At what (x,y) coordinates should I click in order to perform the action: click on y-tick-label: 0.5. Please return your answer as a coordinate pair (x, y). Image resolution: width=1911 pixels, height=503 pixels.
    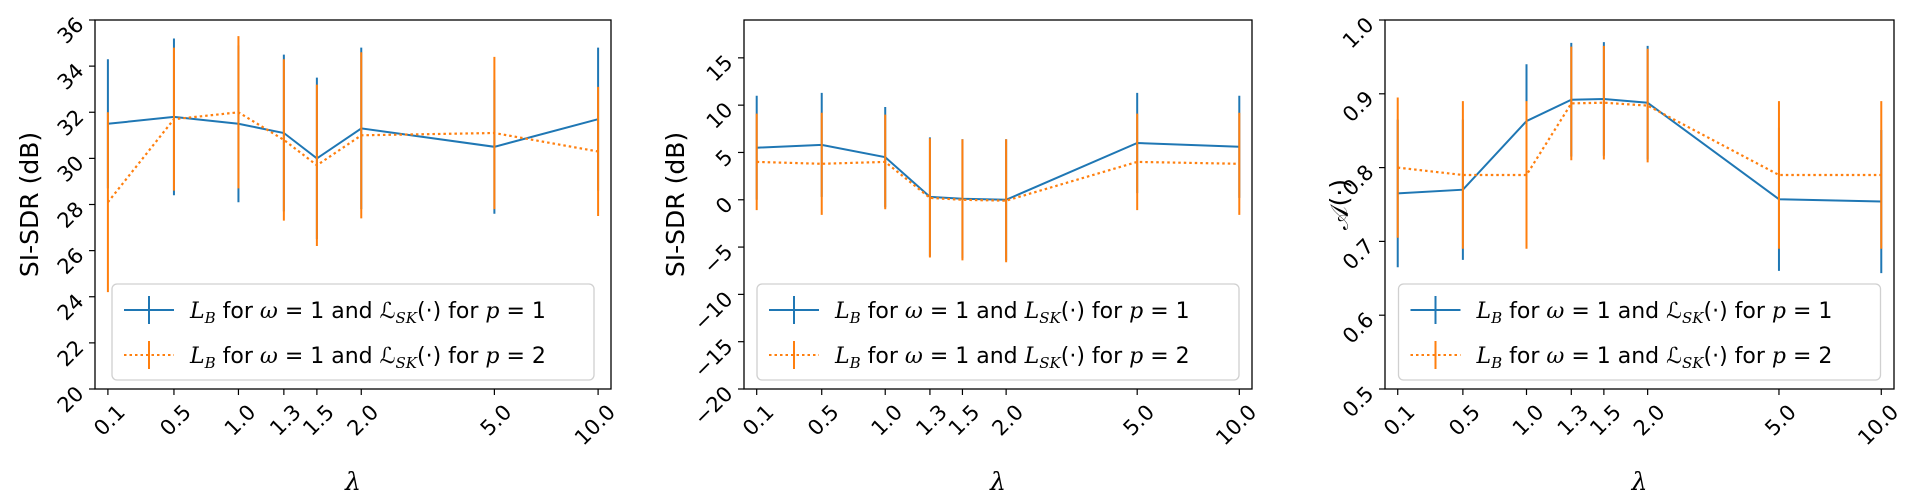
    Looking at the image, I should click on (1358, 402).